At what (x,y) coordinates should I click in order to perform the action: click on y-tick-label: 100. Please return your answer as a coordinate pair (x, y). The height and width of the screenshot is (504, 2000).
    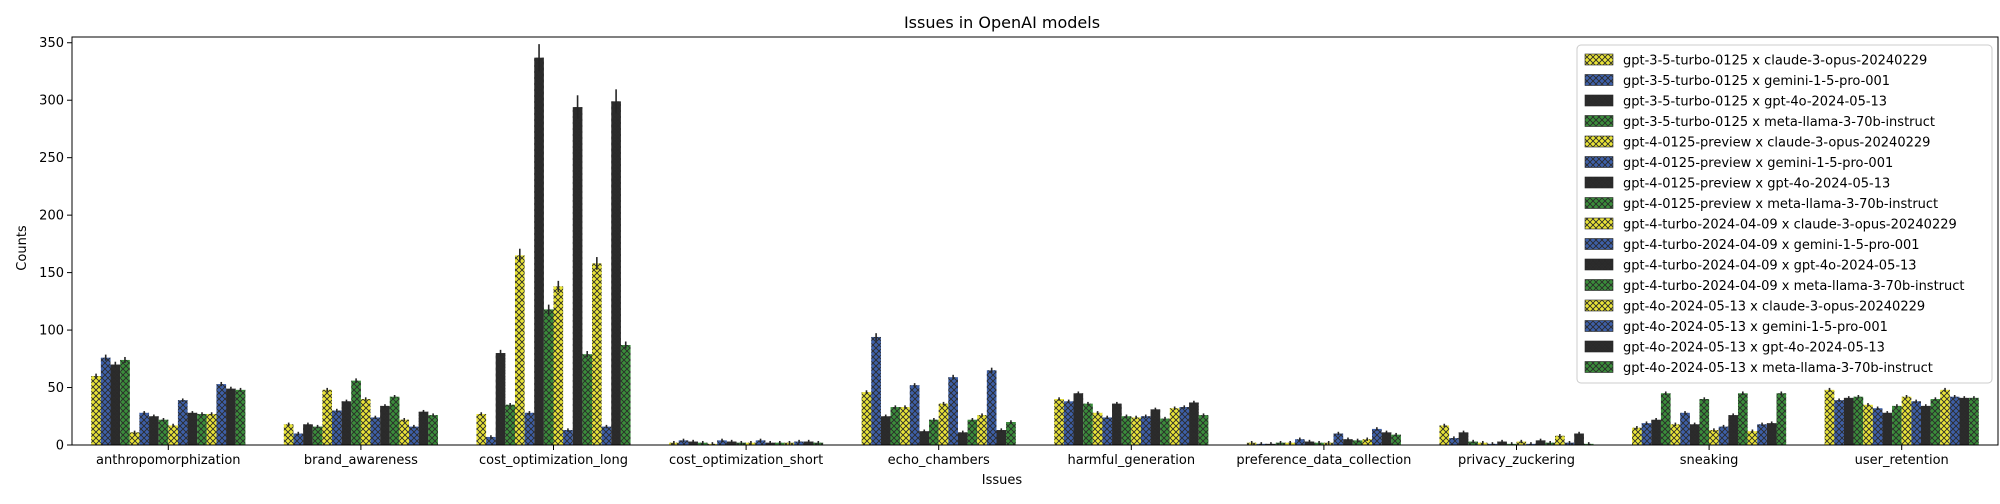
    Looking at the image, I should click on (51, 331).